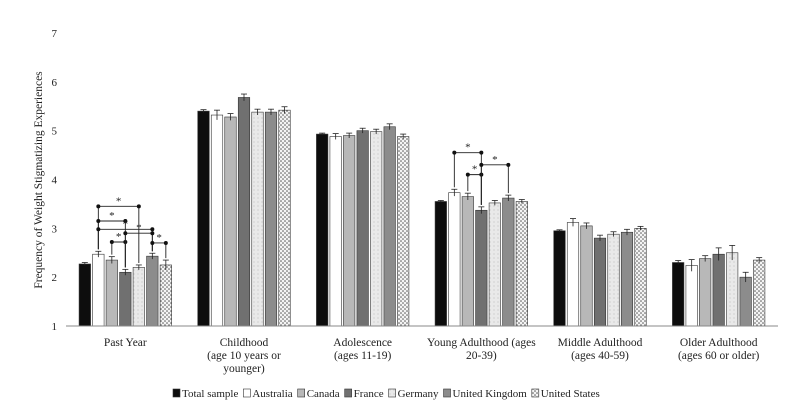 The height and width of the screenshot is (414, 800). Describe the element at coordinates (369, 394) in the screenshot. I see `legend-label: France` at that location.